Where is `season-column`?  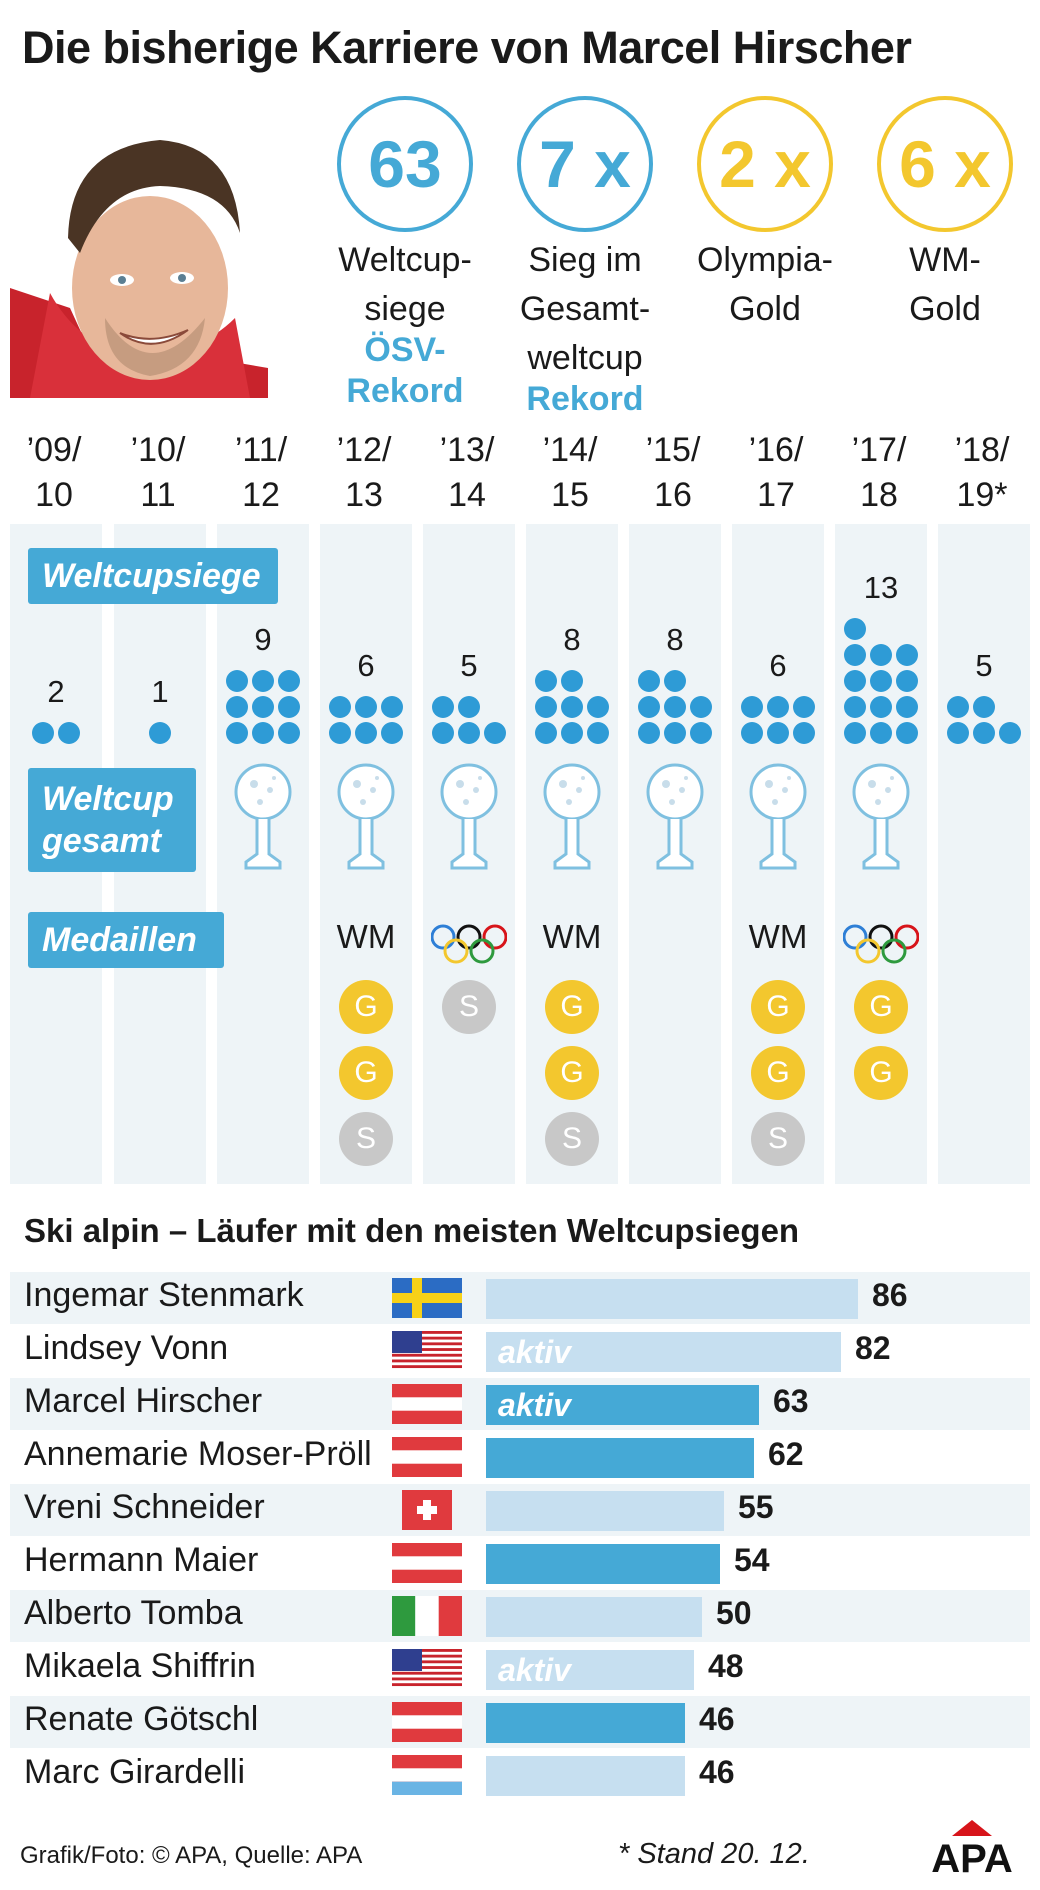
season-column is located at coordinates (984, 854).